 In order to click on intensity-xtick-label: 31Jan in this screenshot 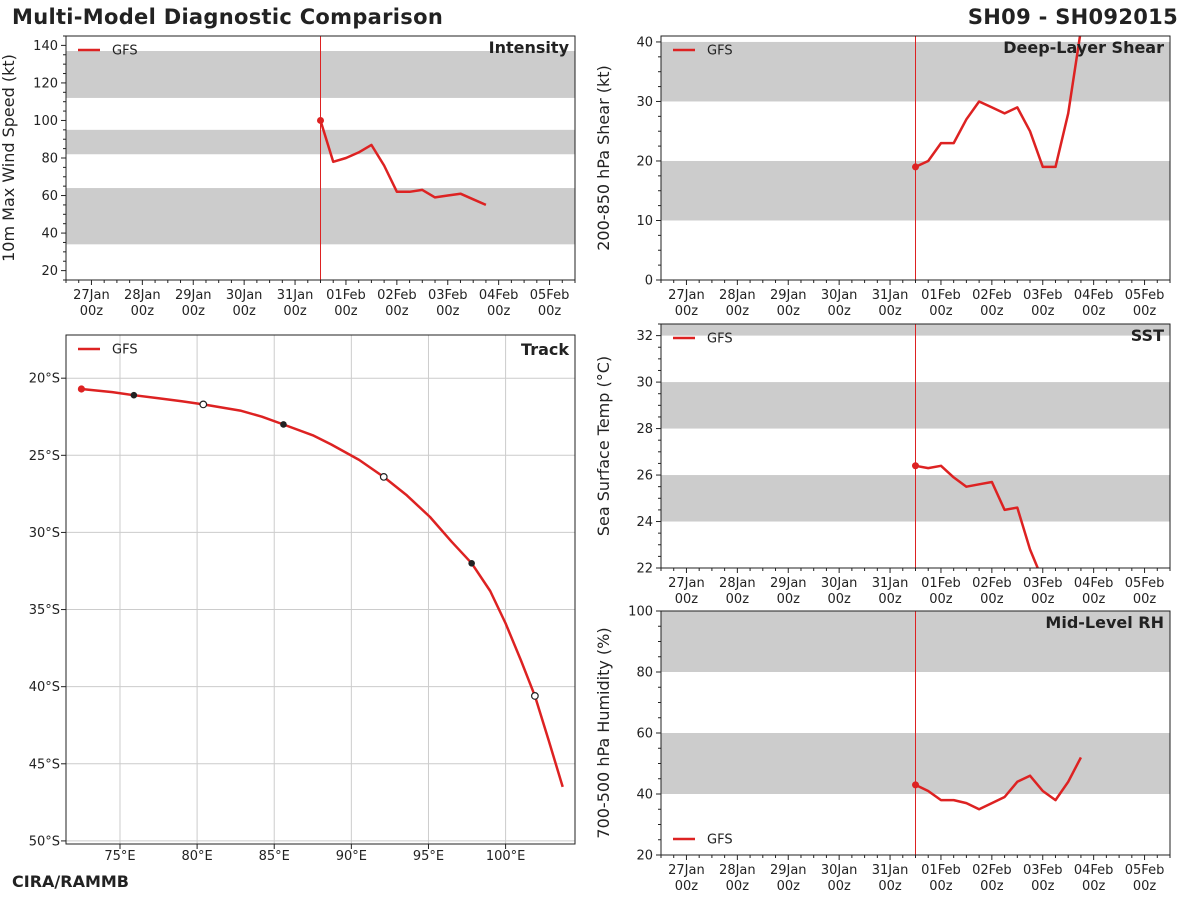, I will do `click(295, 295)`.